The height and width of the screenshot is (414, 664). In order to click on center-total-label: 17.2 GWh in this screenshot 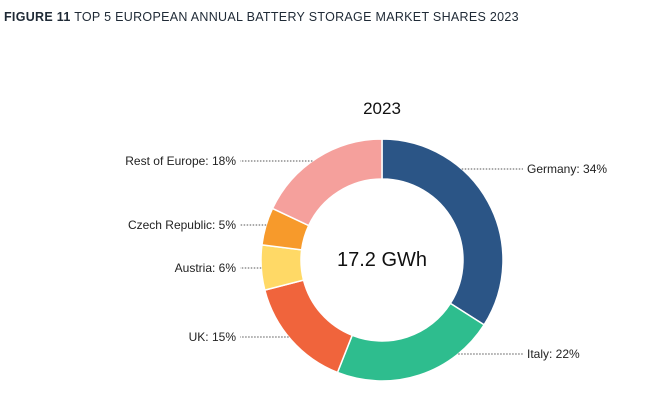, I will do `click(382, 260)`.